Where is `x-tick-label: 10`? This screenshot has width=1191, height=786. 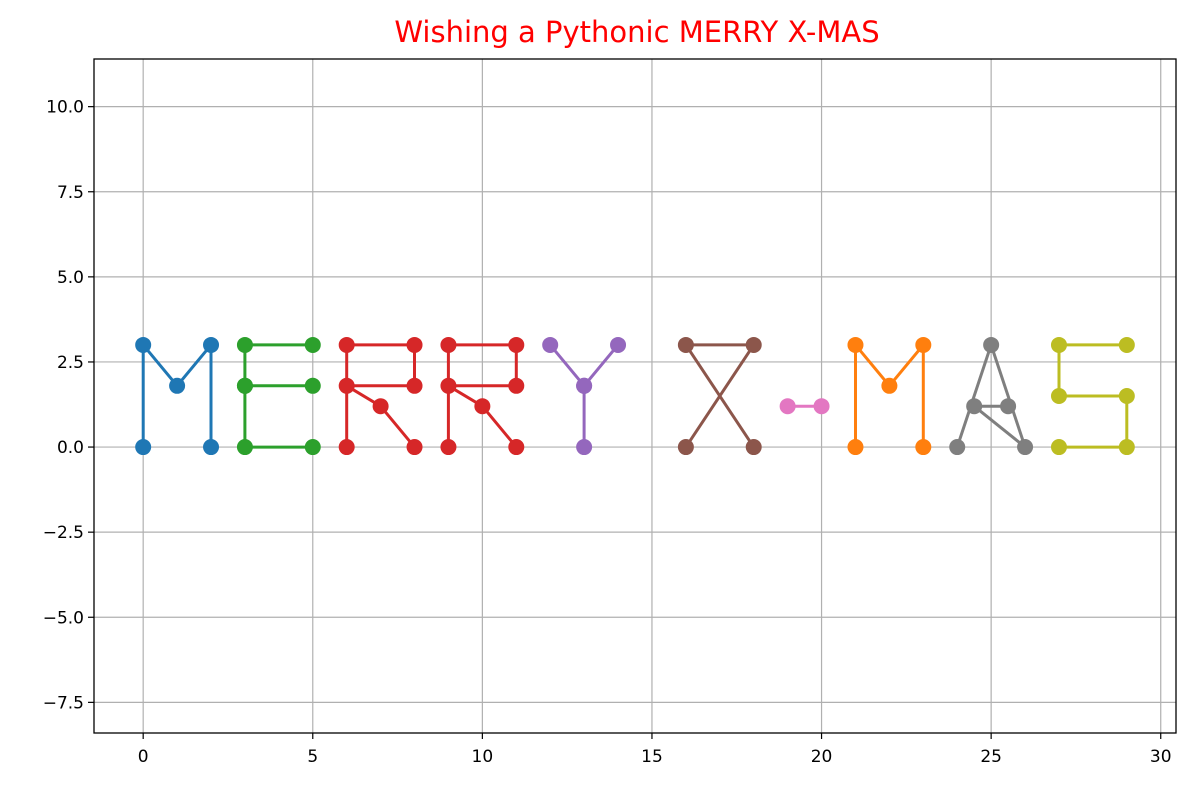
x-tick-label: 10 is located at coordinates (483, 757).